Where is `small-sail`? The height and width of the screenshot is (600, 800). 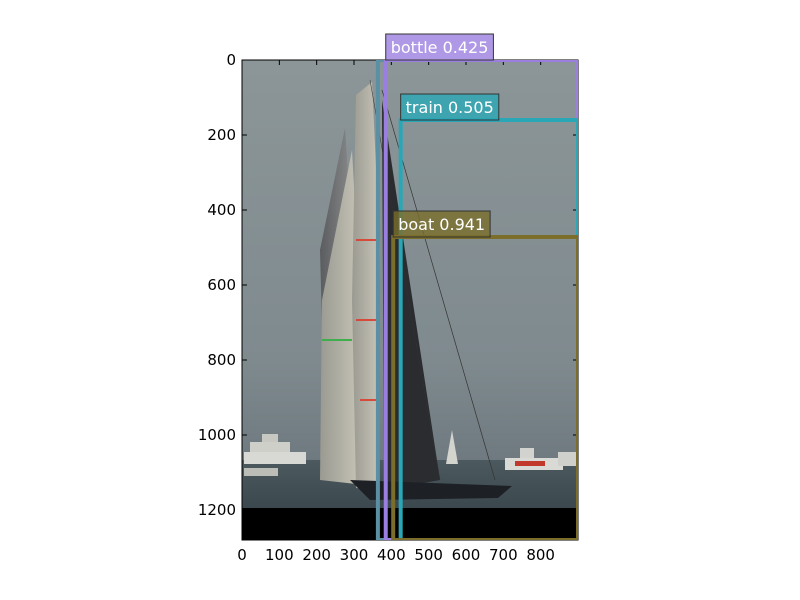 small-sail is located at coordinates (452, 447).